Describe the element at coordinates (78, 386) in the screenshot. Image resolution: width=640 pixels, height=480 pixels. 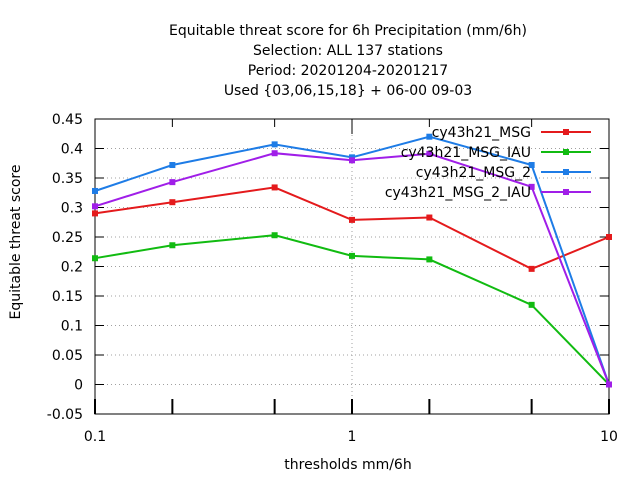
I see `y-tick-label: 0` at that location.